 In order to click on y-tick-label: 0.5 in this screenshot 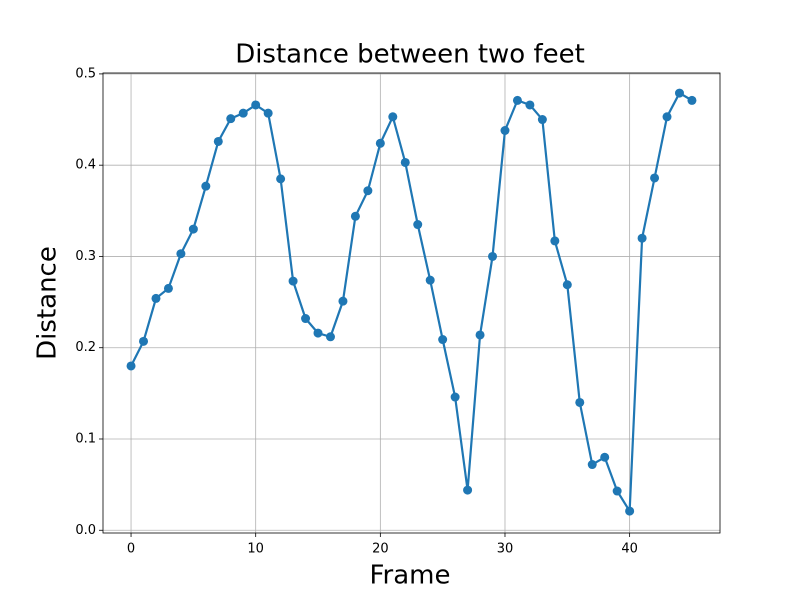, I will do `click(85, 73)`.